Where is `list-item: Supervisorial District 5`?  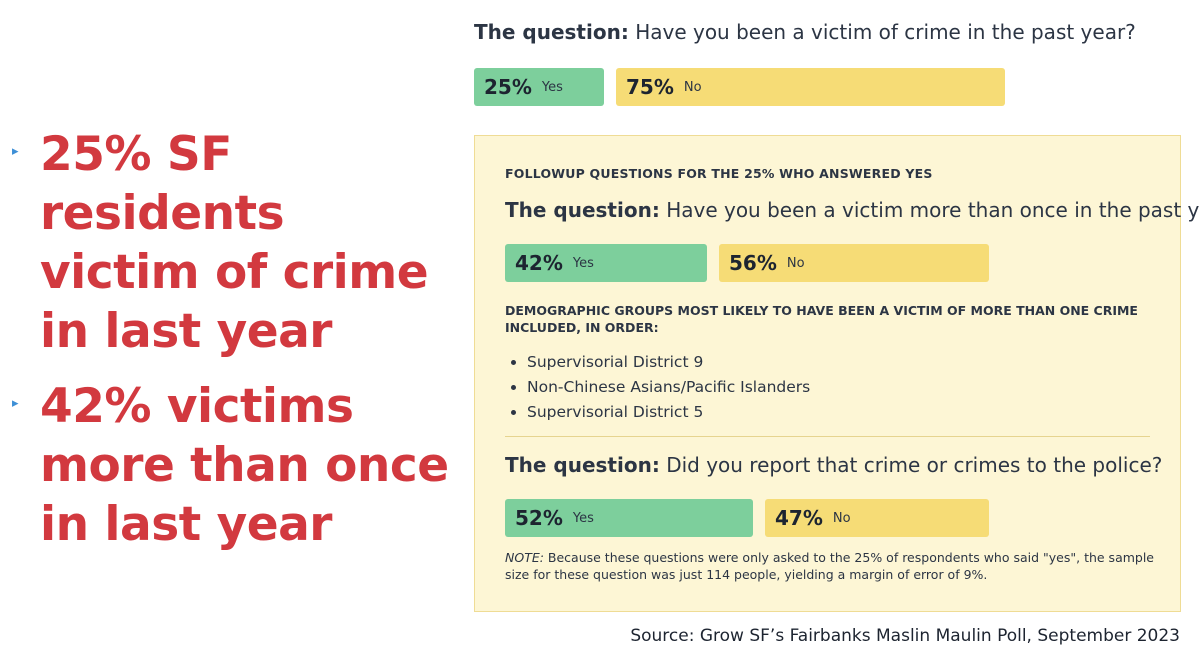 list-item: Supervisorial District 5 is located at coordinates (668, 412).